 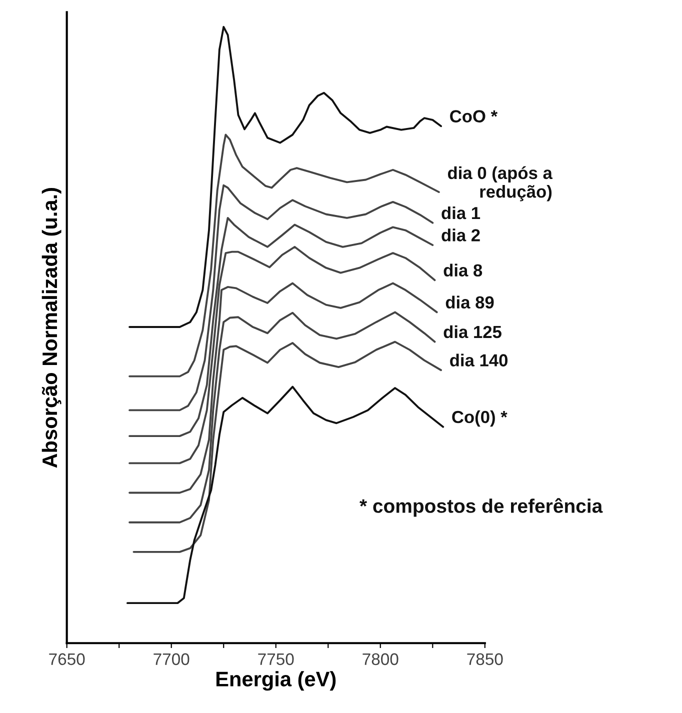 I want to click on x-tick-label: 7650, so click(x=67, y=659).